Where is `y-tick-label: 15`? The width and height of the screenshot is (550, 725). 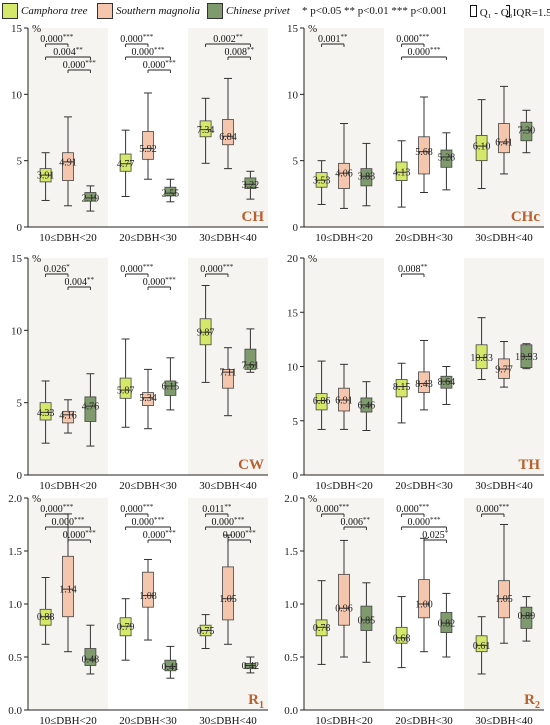
y-tick-label: 15 is located at coordinates (17, 29).